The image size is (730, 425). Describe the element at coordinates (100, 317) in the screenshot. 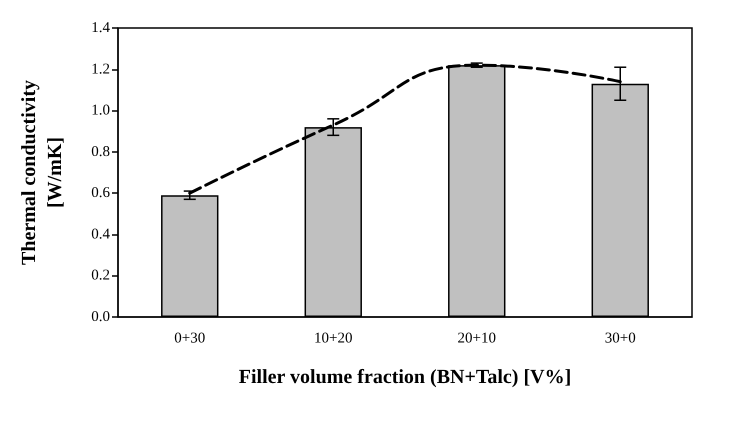

I see `y-tick-label: 0.0` at that location.